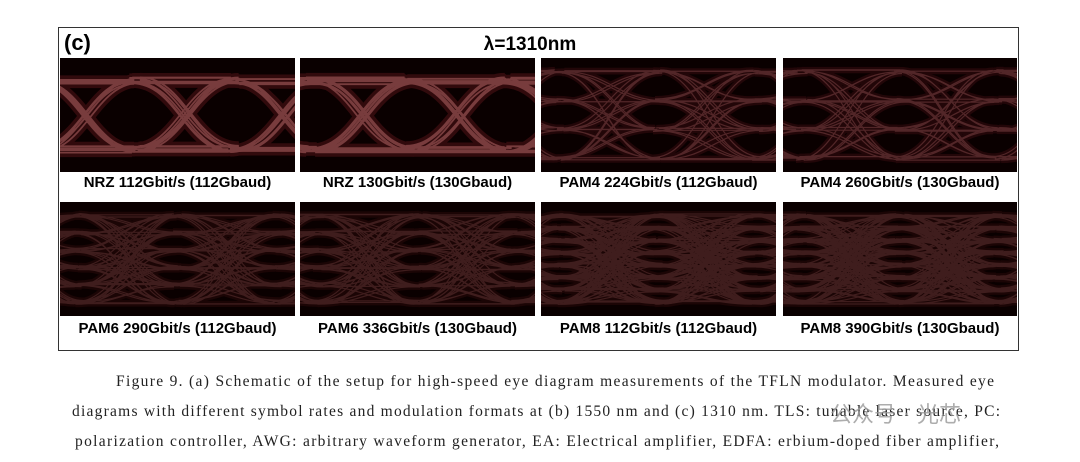  I want to click on panel-caption: PAM6 290Gbit/s (112Gbaud), so click(177, 328).